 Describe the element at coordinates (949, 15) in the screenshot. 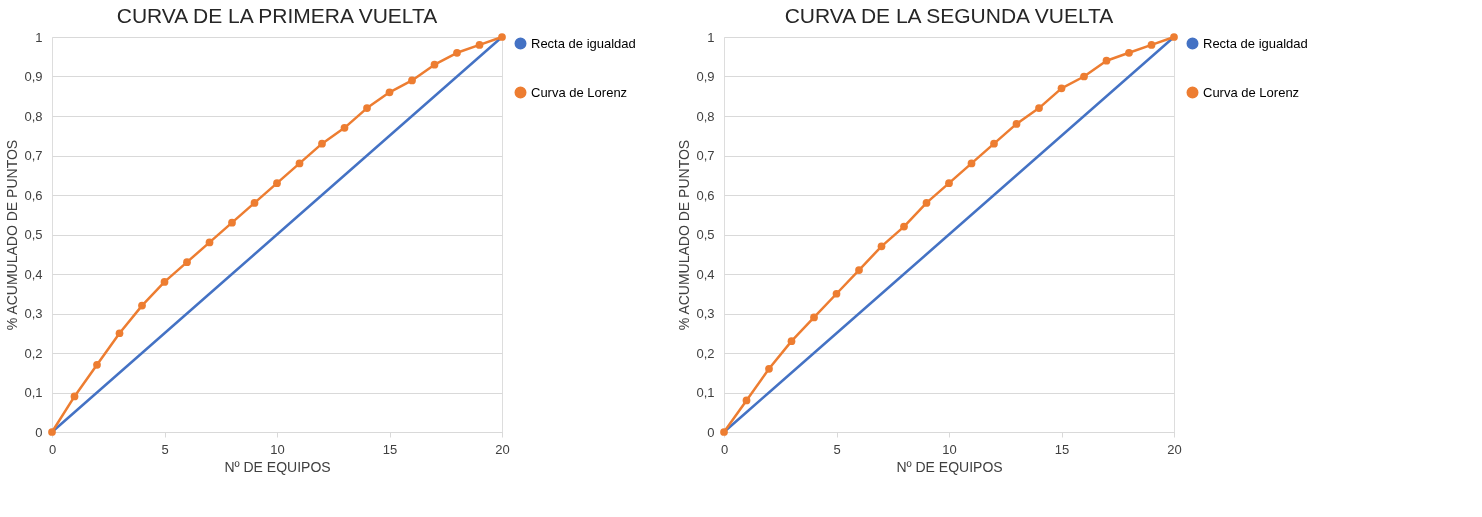

I see `chart-title: CURVA DE LA SEGUNDA VUELTA` at that location.